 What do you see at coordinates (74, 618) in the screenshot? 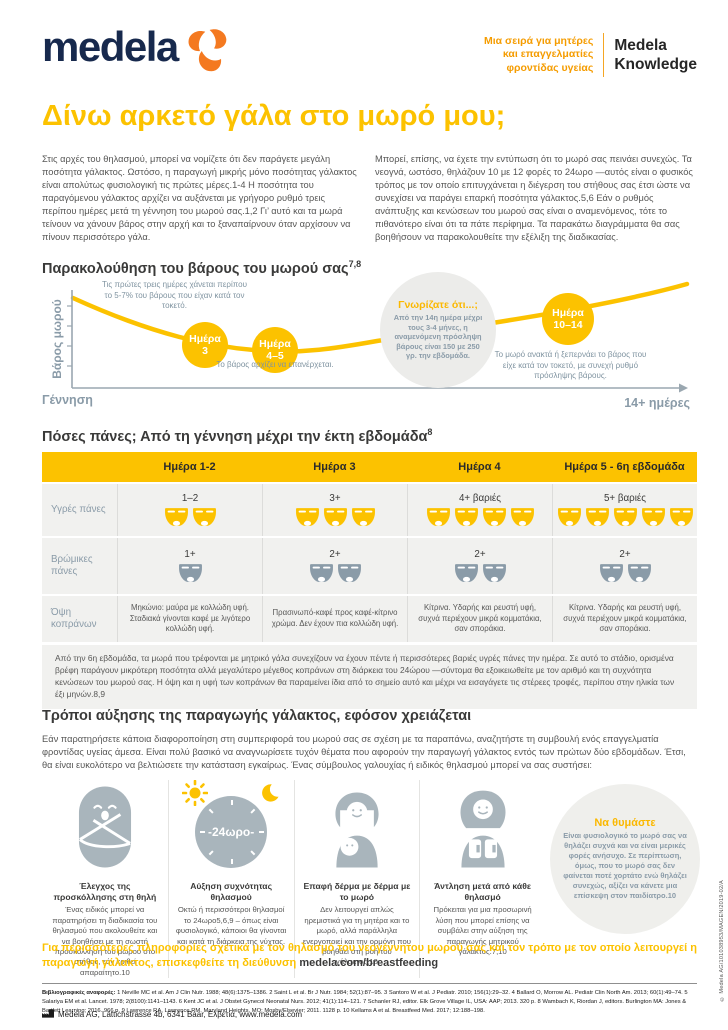
I see `row-label: Όψη κοπράνων` at bounding box center [74, 618].